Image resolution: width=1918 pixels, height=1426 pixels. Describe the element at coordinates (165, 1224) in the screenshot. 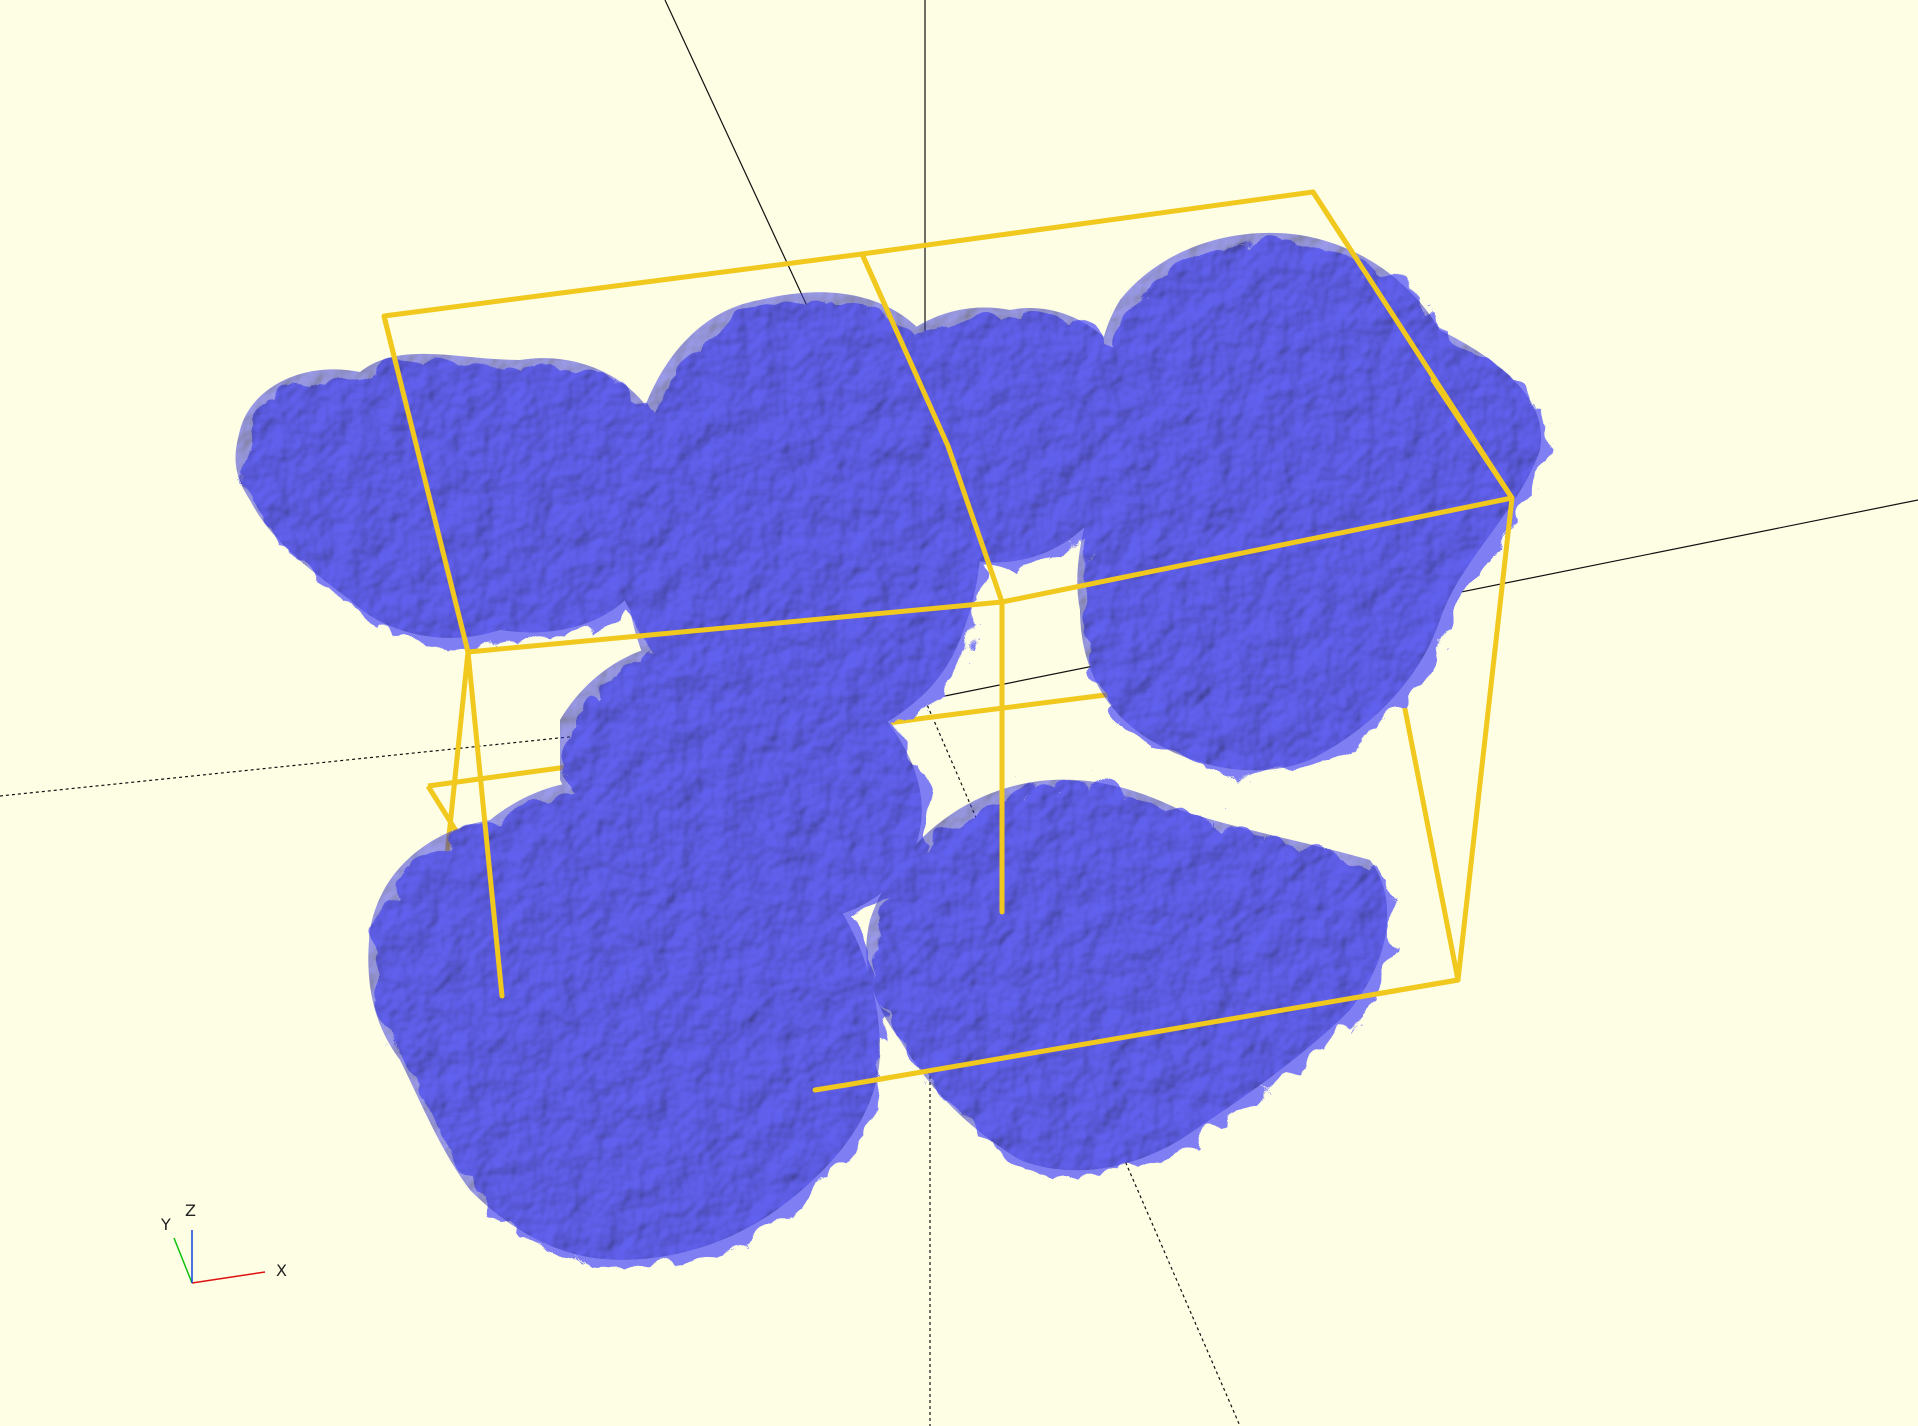

I see `y-axis-indicator-label: Y` at that location.